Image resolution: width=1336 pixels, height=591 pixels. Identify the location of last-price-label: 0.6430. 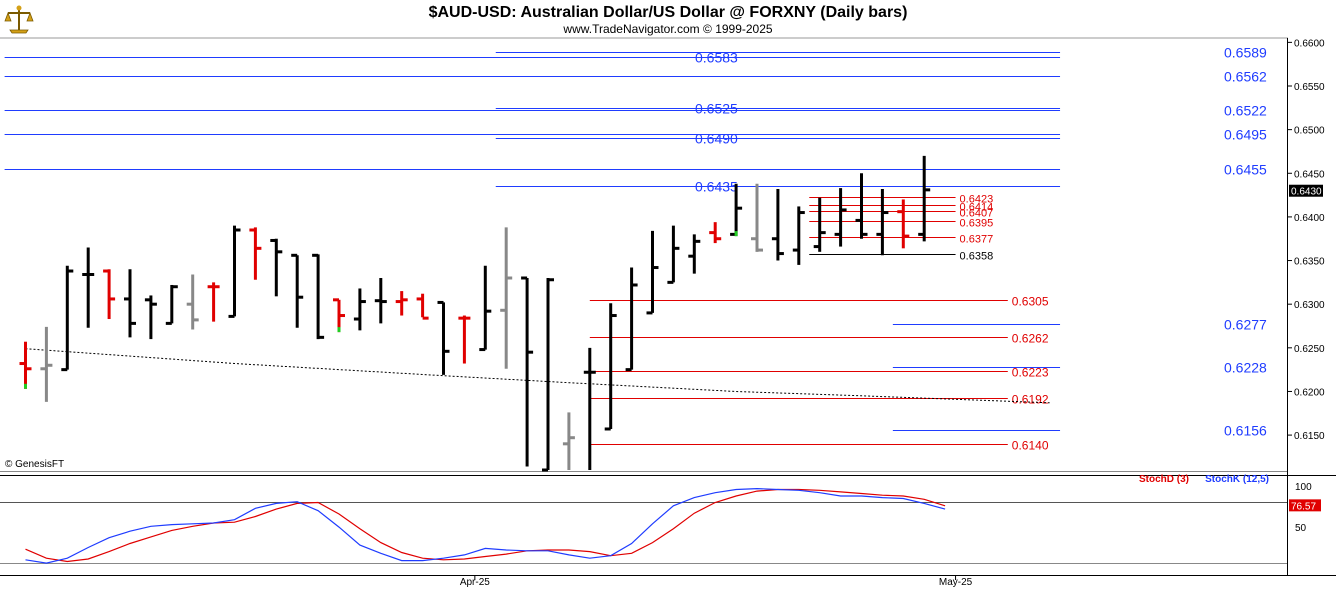
(1306, 192).